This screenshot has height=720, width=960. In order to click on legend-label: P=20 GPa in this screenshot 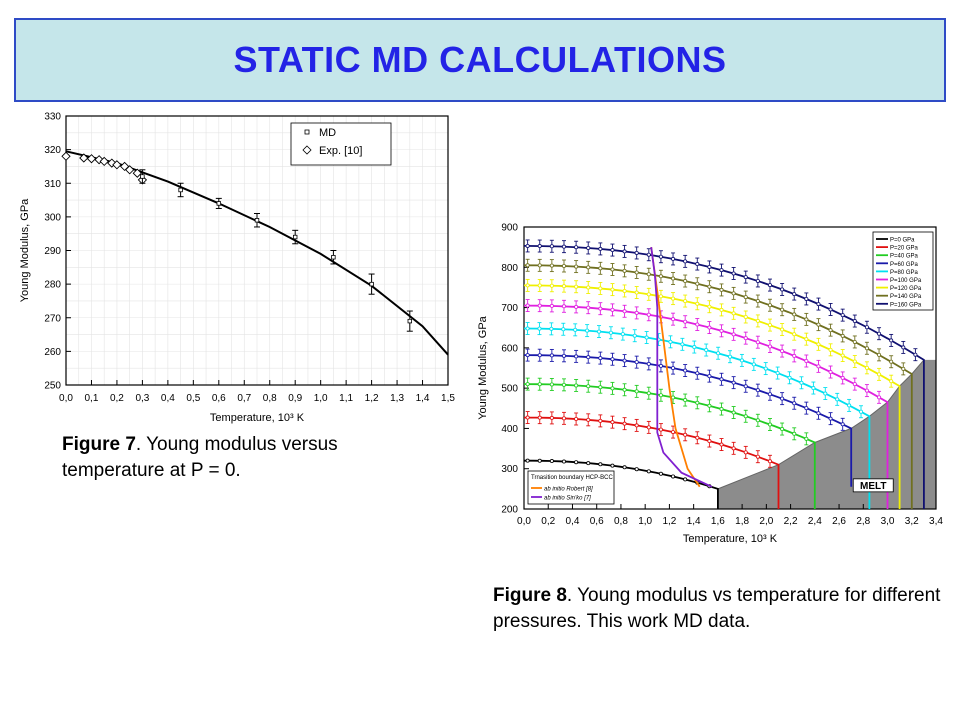, I will do `click(904, 249)`.